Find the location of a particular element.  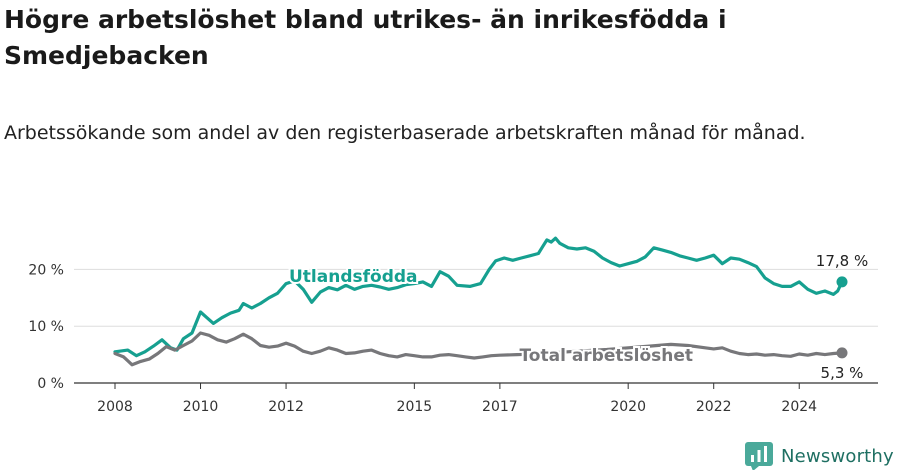

x-tick-label: 2015 is located at coordinates (415, 407).